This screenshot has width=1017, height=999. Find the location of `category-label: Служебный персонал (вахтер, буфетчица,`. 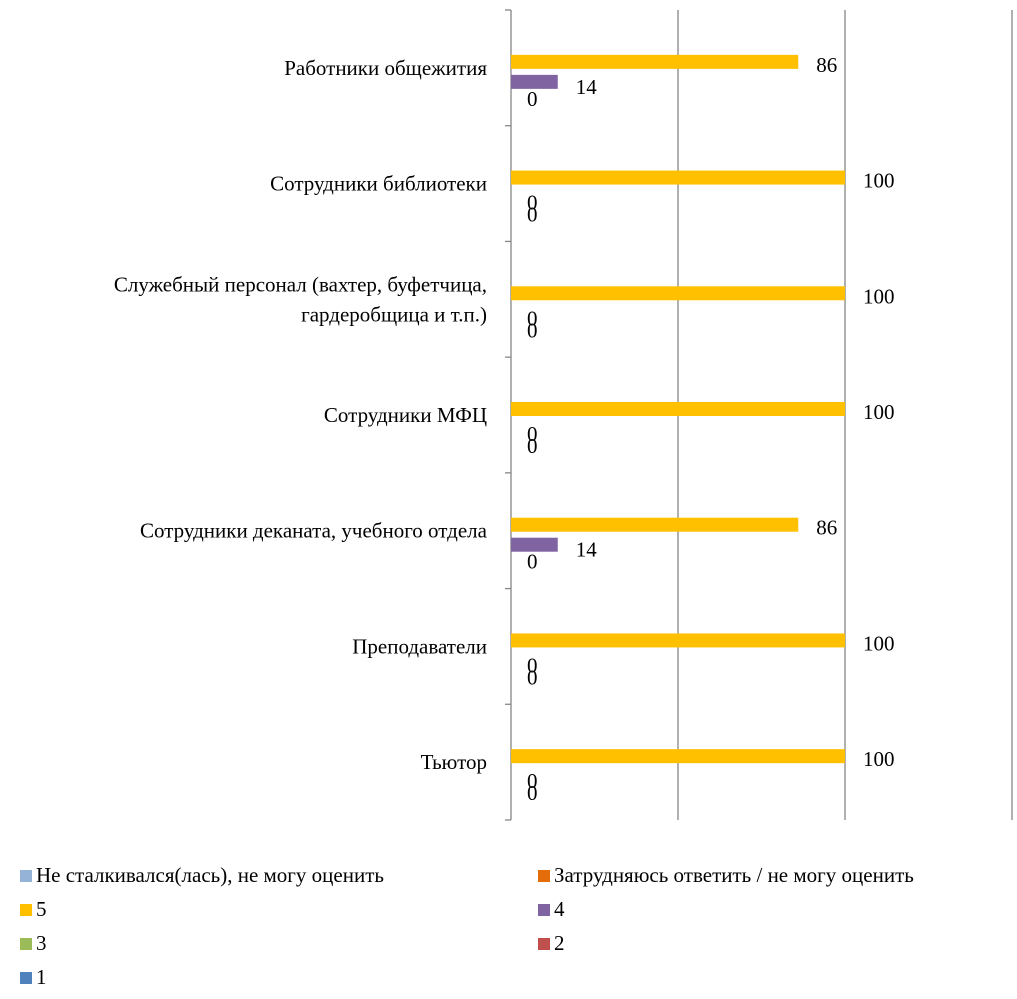

category-label: Служебный персонал (вахтер, буфетчица, is located at coordinates (300, 284).